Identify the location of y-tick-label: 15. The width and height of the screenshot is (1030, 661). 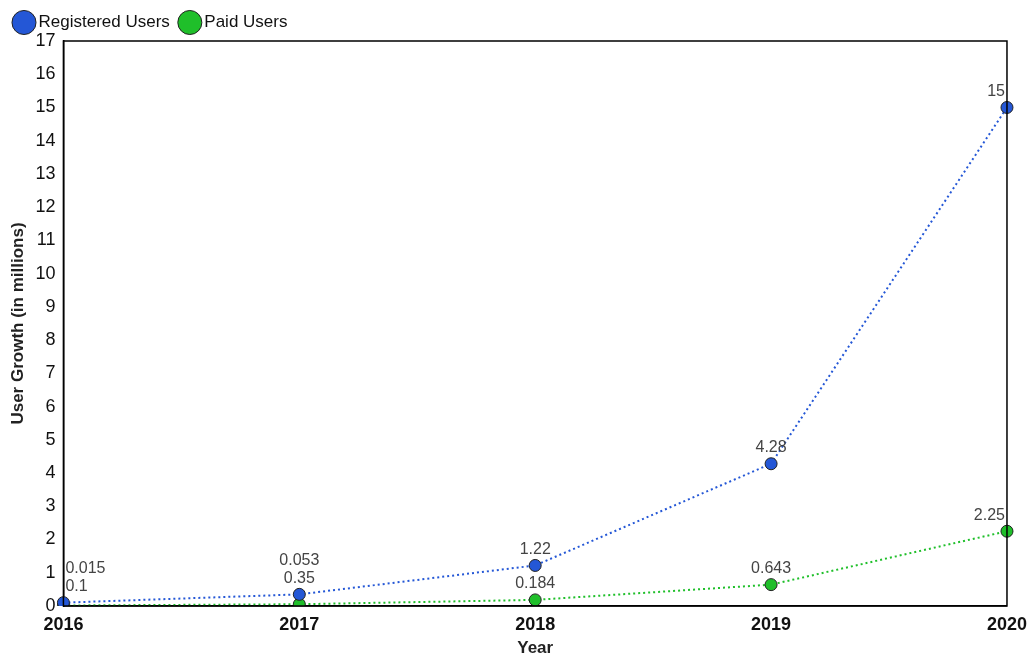
(45, 106).